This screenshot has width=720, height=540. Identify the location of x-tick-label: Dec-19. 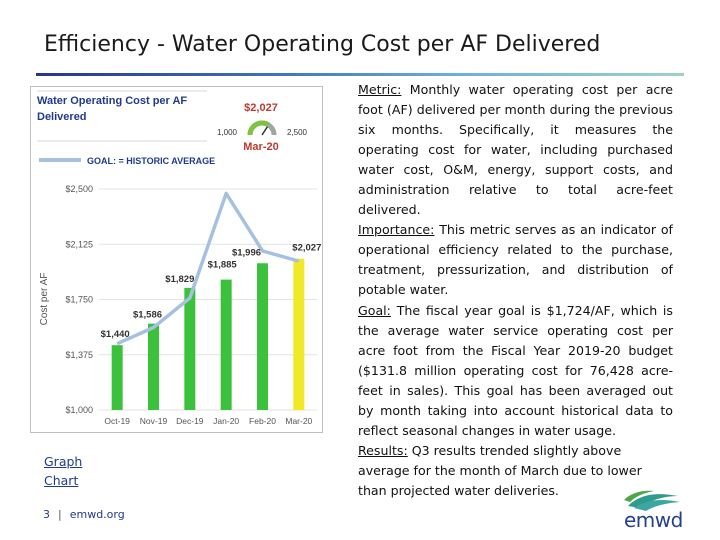
(190, 421).